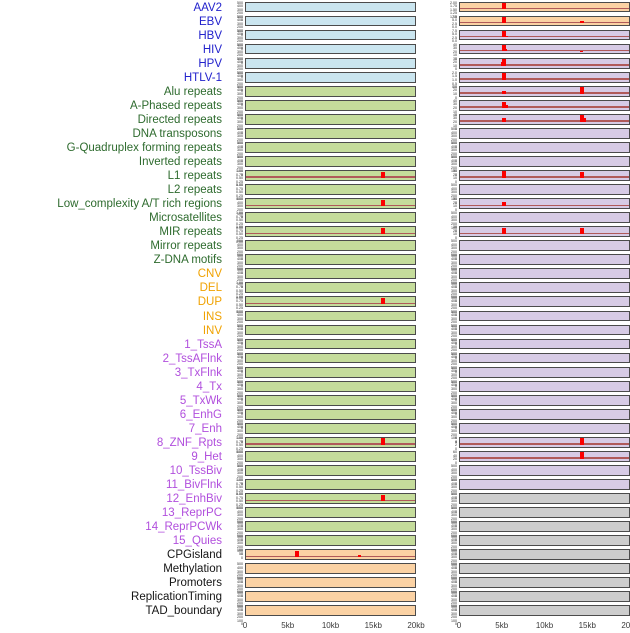 The width and height of the screenshot is (630, 633). I want to click on y-tick-label: 0.25, so click(239, 195).